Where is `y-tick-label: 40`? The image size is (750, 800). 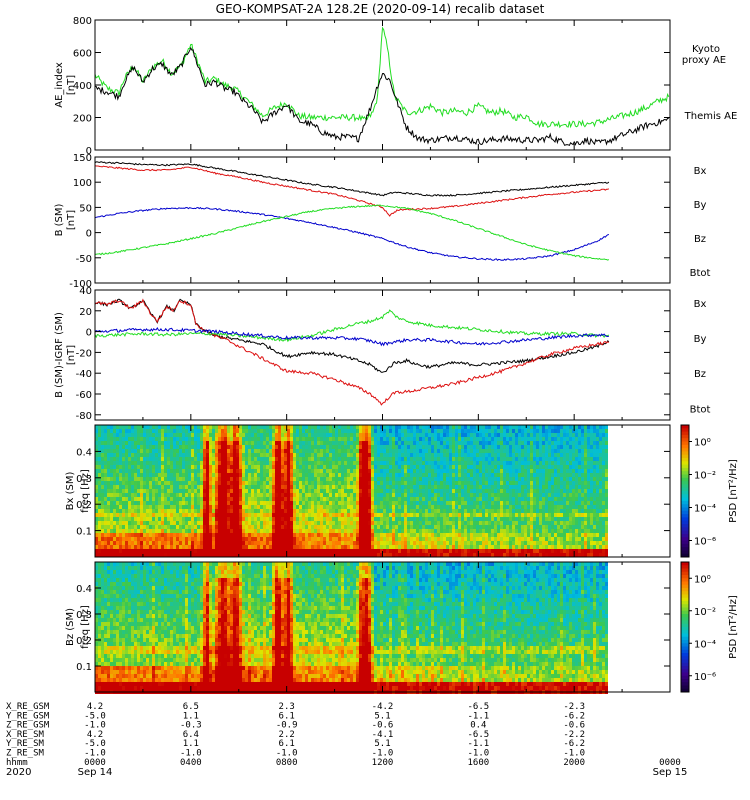 y-tick-label: 40 is located at coordinates (85, 291).